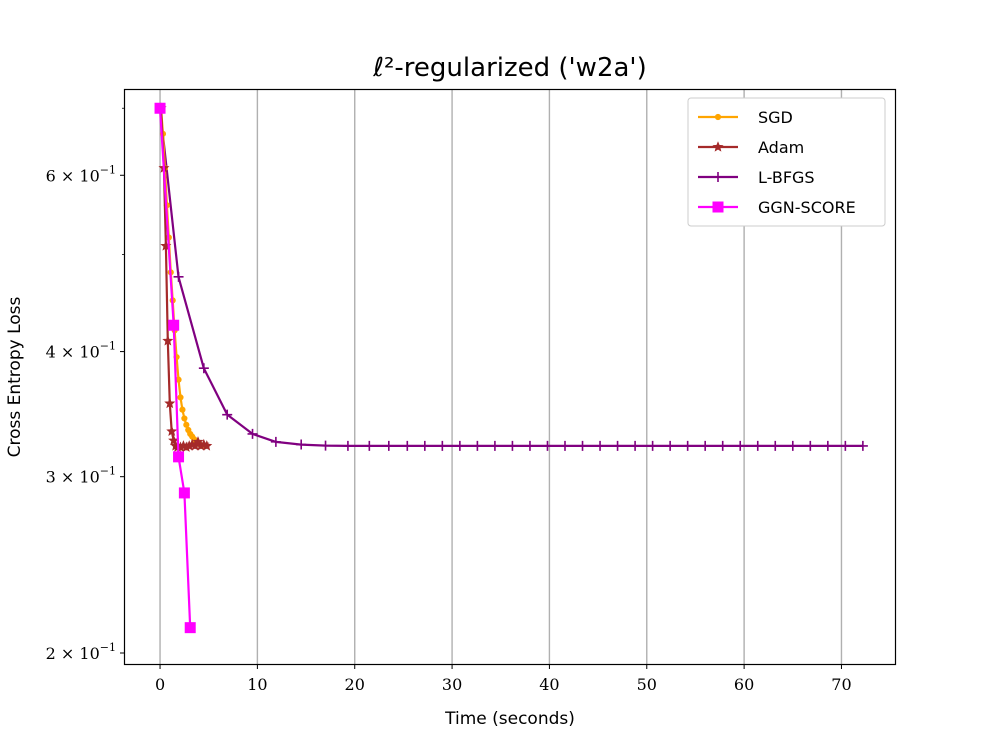 Image resolution: width=996 pixels, height=747 pixels. What do you see at coordinates (841, 684) in the screenshot?
I see `x-tick-label: 70` at bounding box center [841, 684].